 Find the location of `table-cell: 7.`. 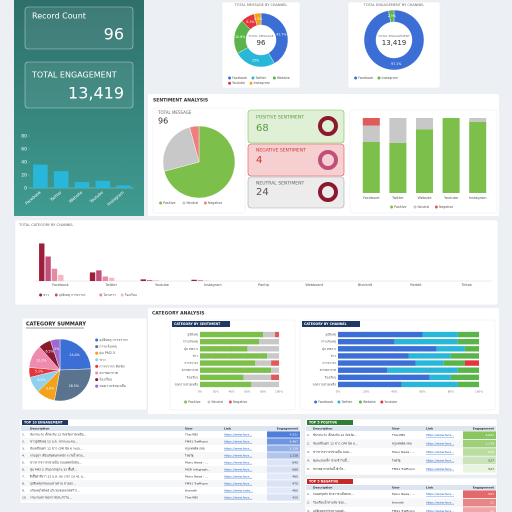

table-cell: 7. is located at coordinates (23, 477).